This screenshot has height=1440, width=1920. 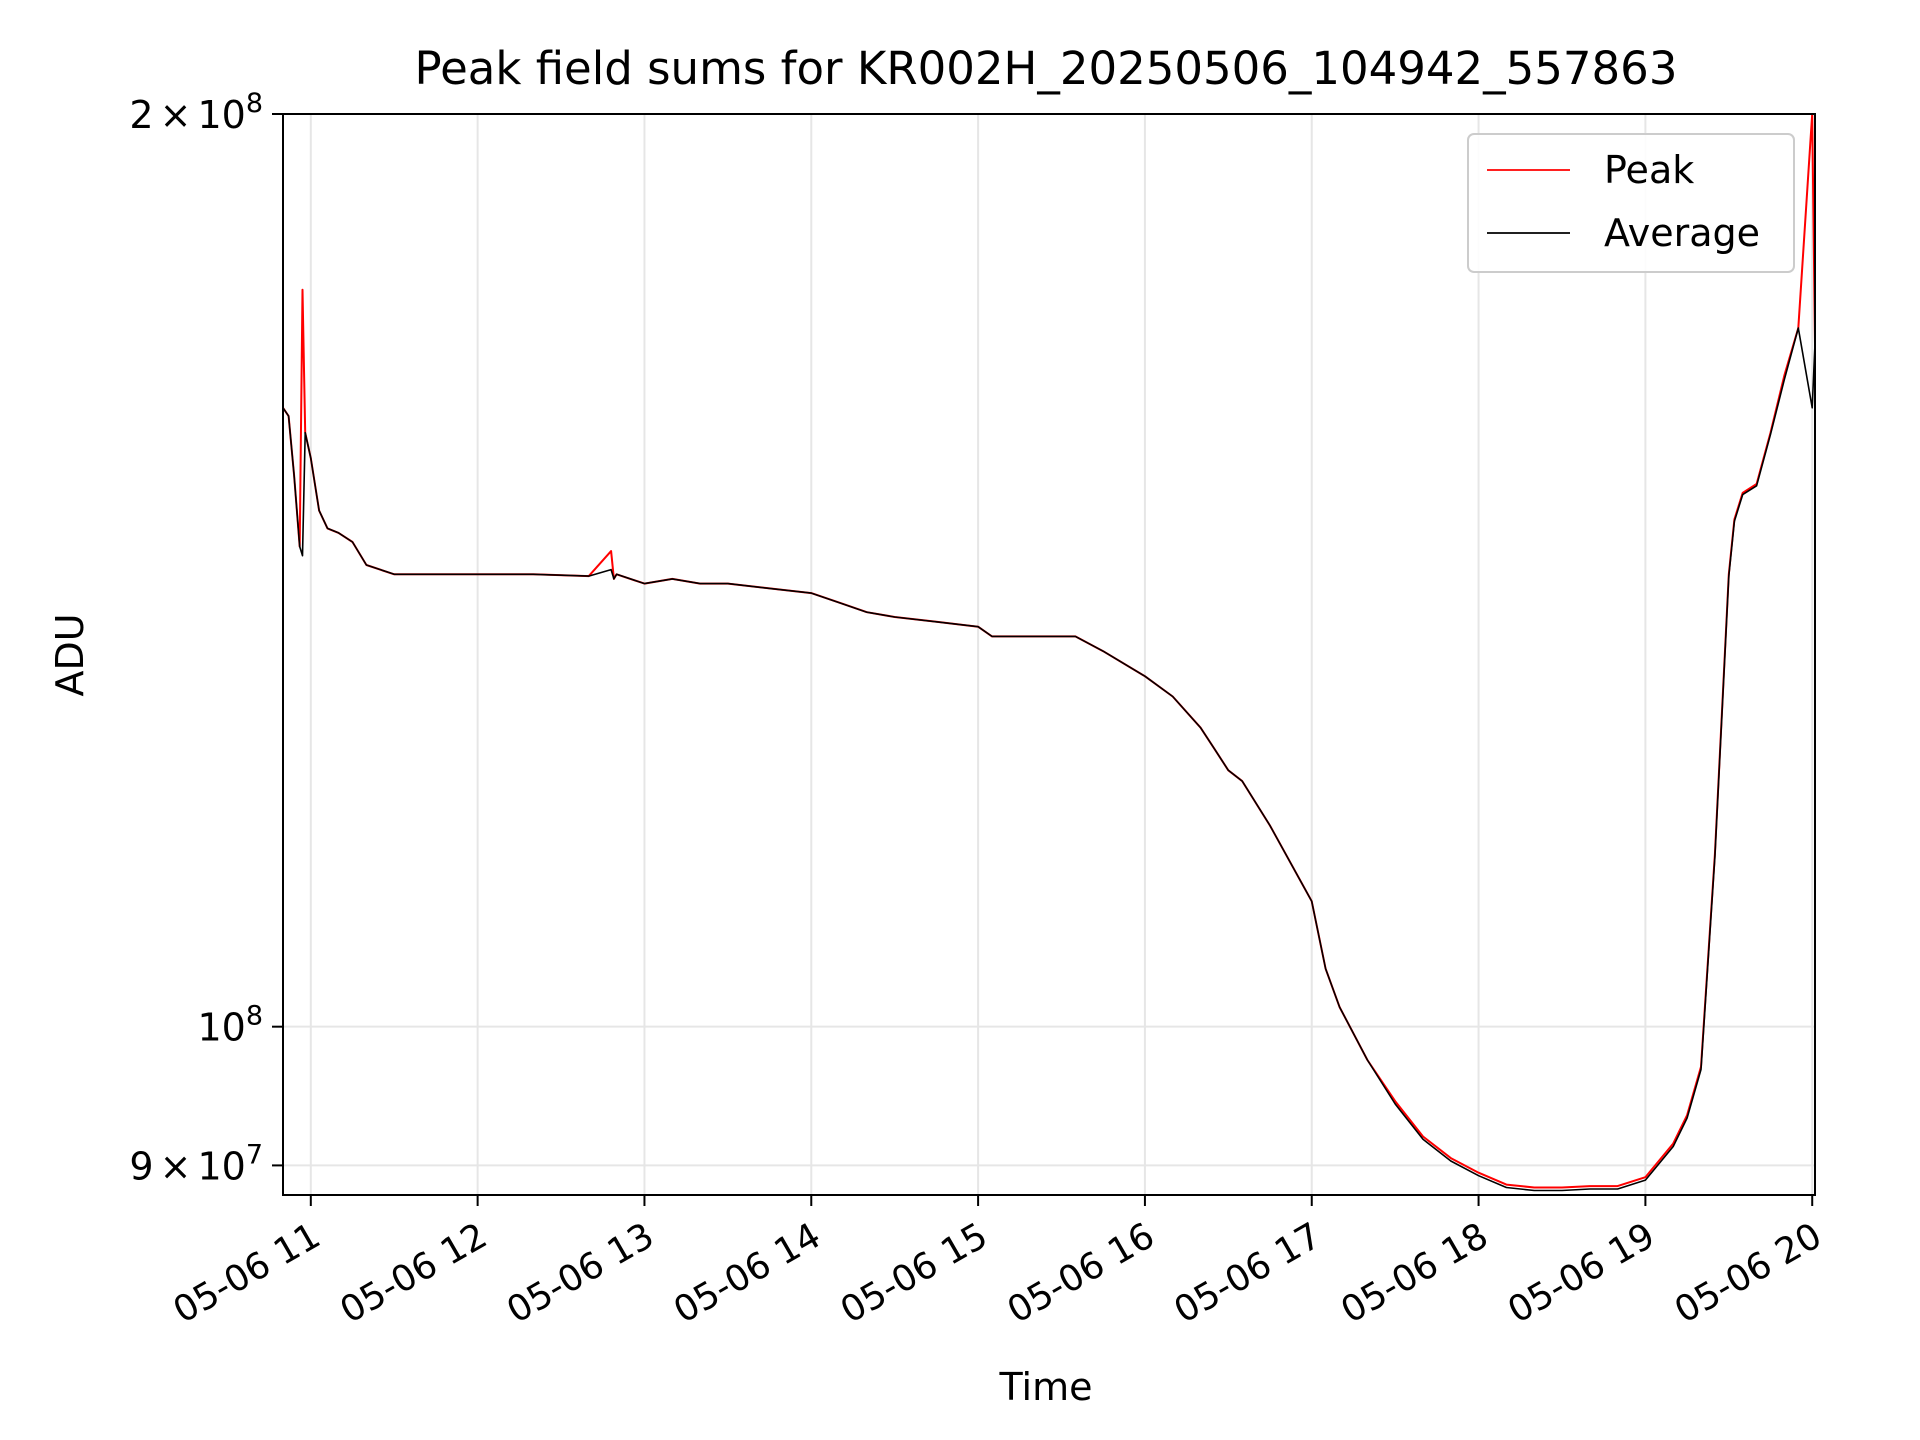 What do you see at coordinates (141, 115) in the screenshot?
I see `y-tick-mantissa: 2` at bounding box center [141, 115].